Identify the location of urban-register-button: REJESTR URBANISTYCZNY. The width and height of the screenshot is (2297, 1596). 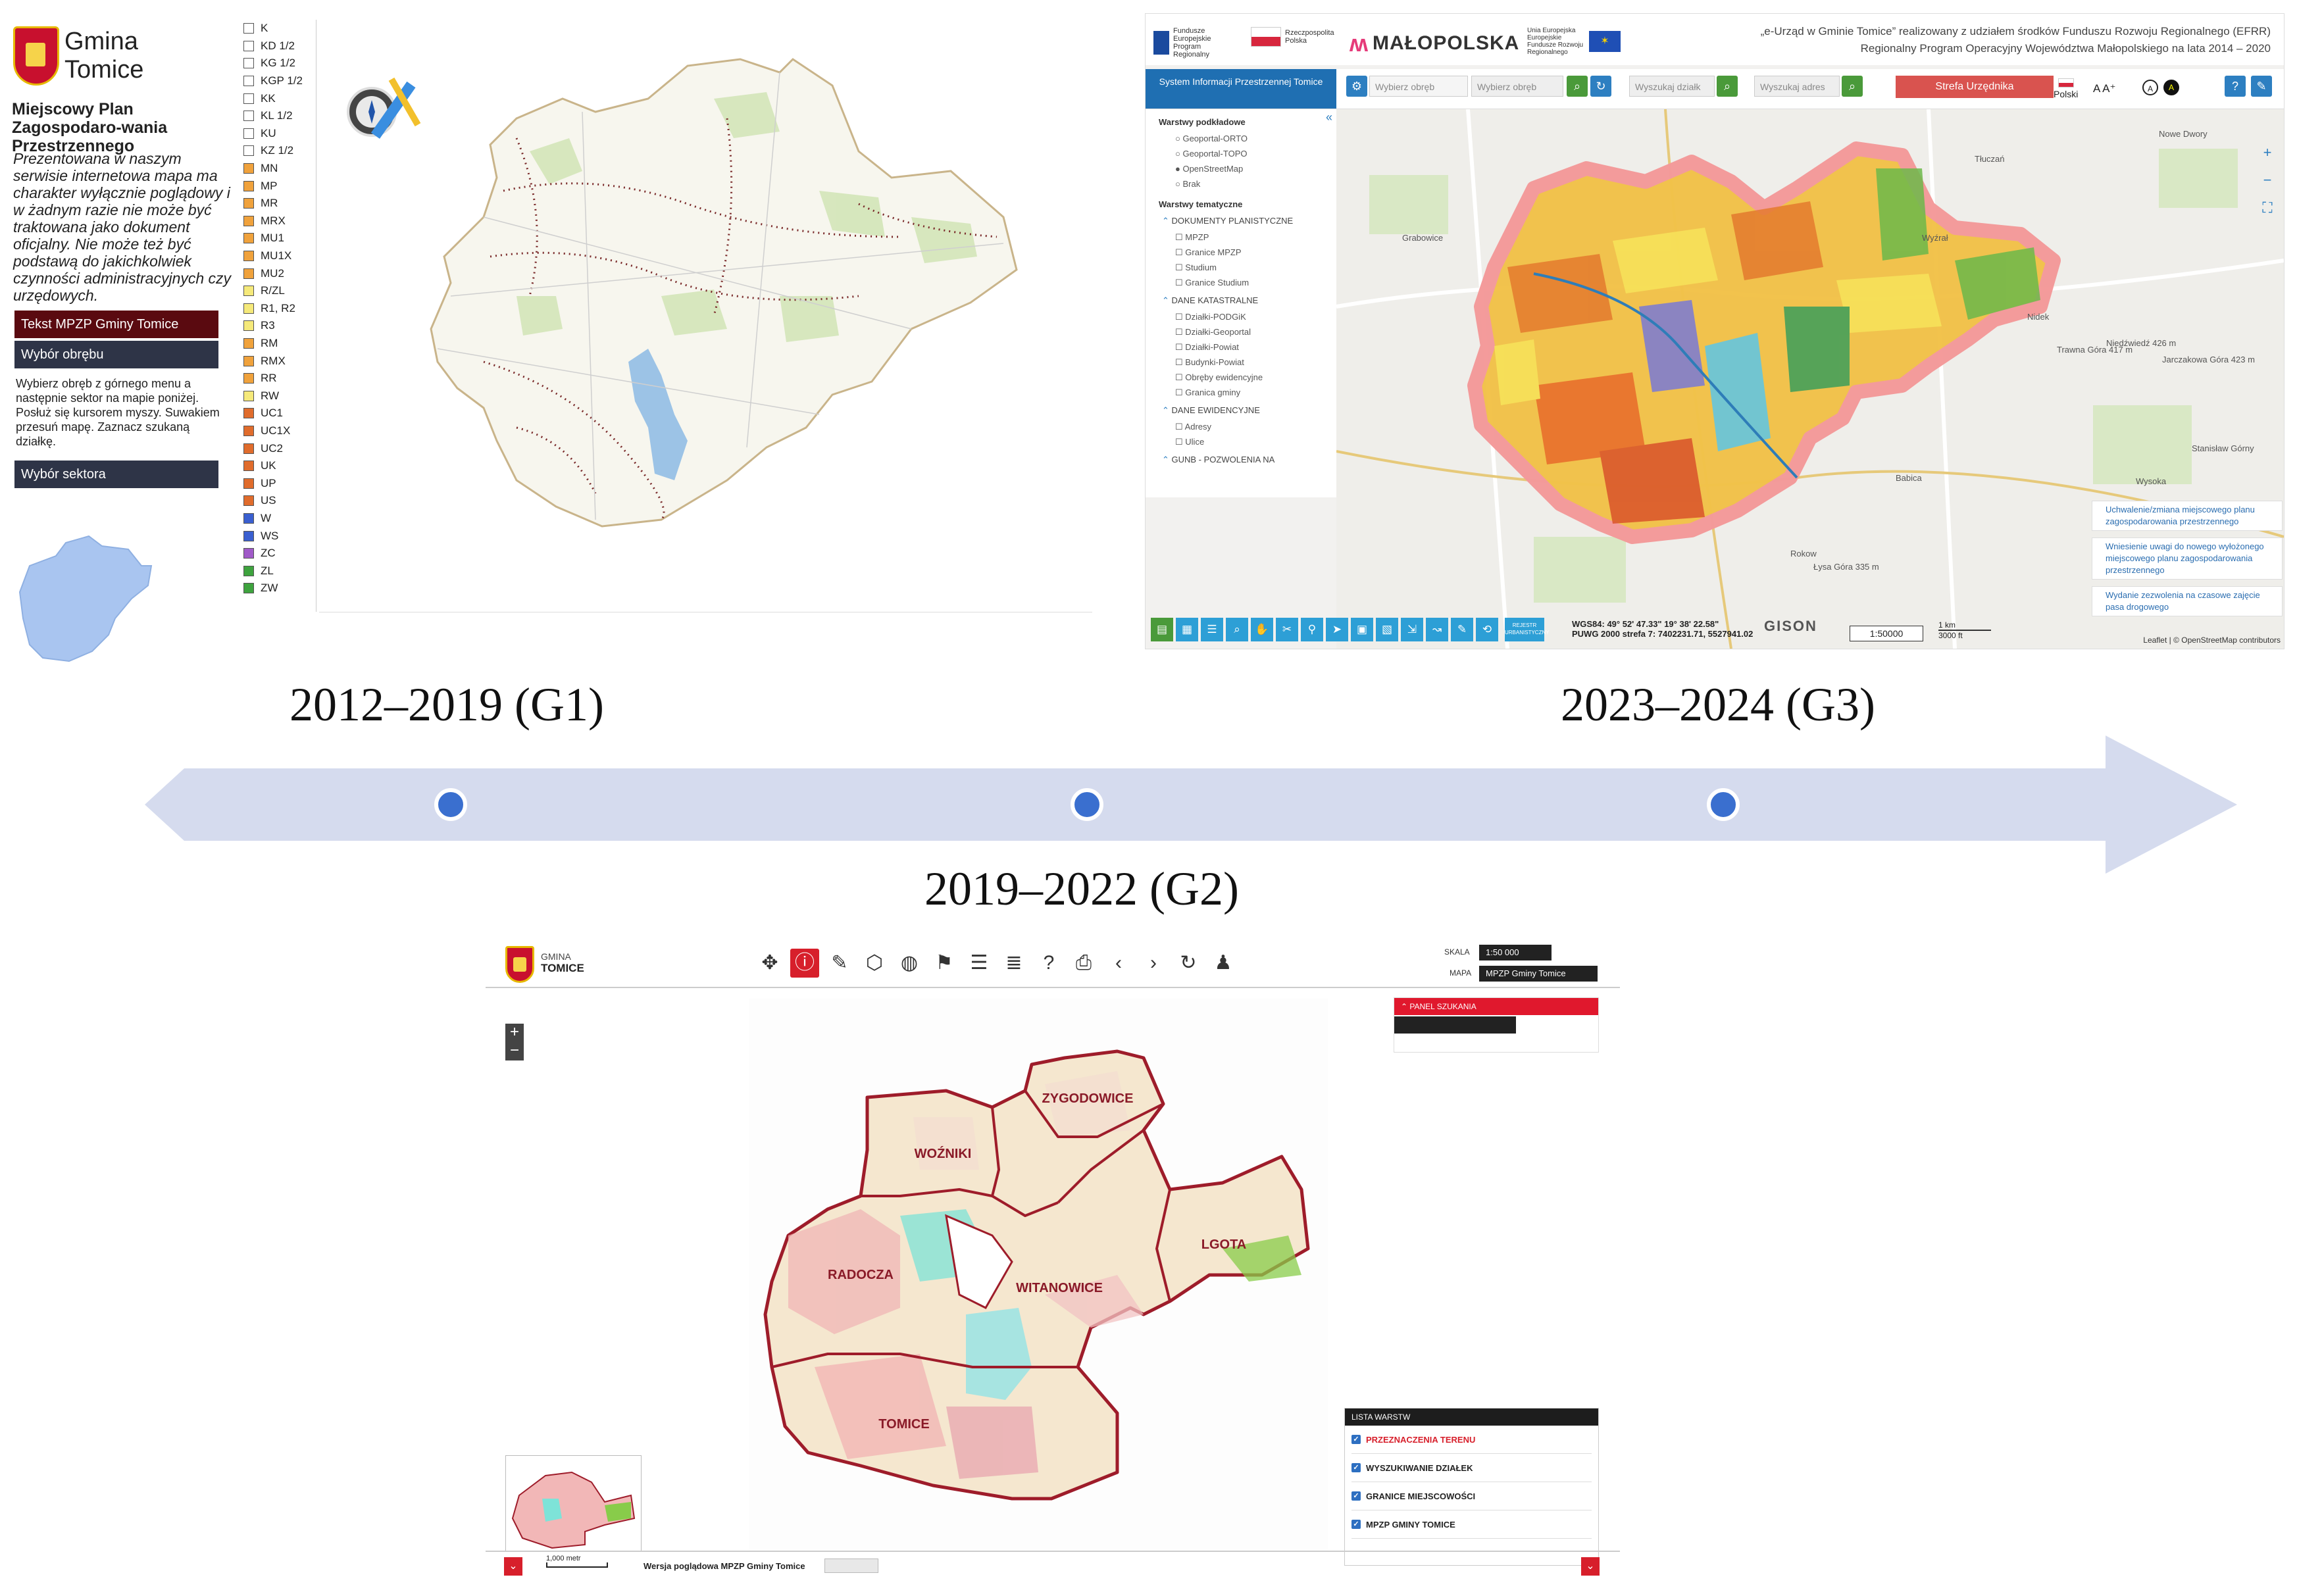
(1528, 629).